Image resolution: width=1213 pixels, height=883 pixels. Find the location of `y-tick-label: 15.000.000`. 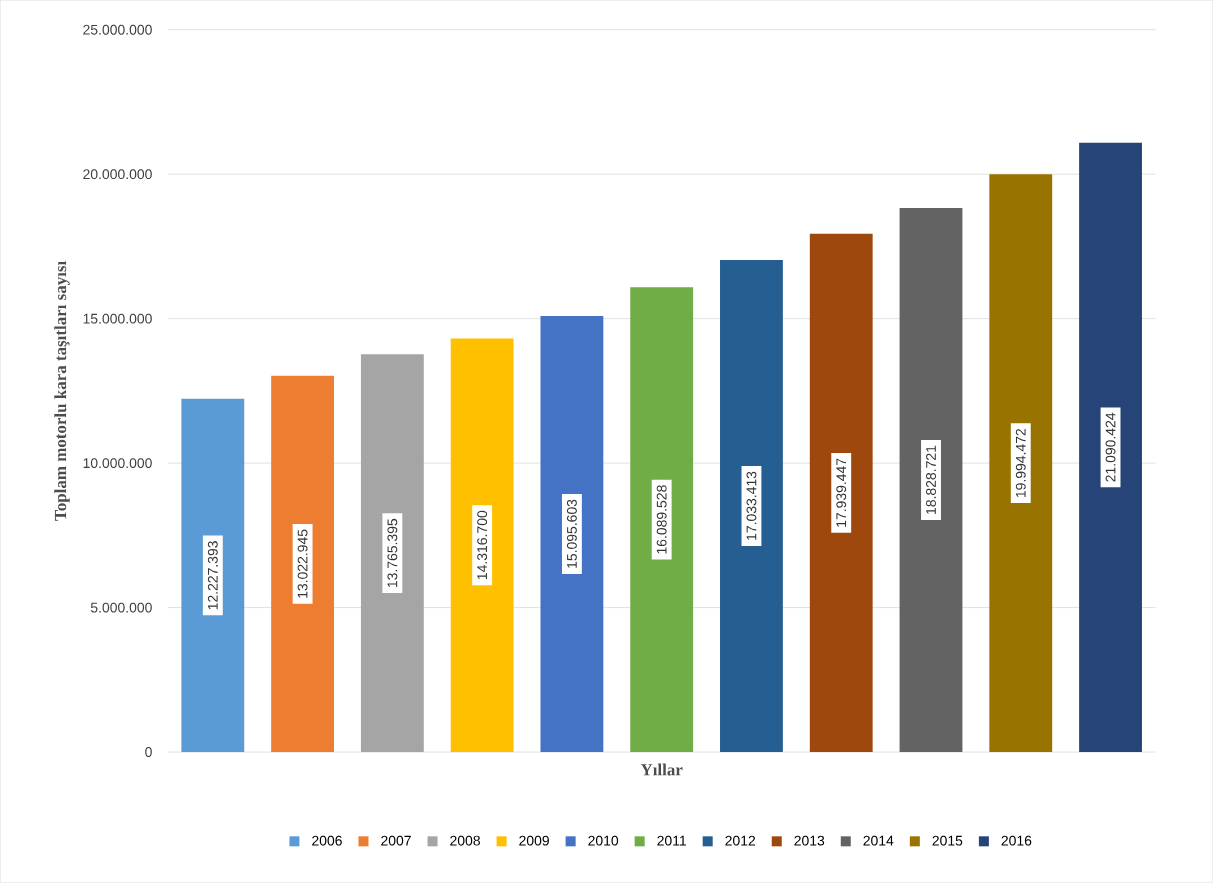

y-tick-label: 15.000.000 is located at coordinates (117, 318).